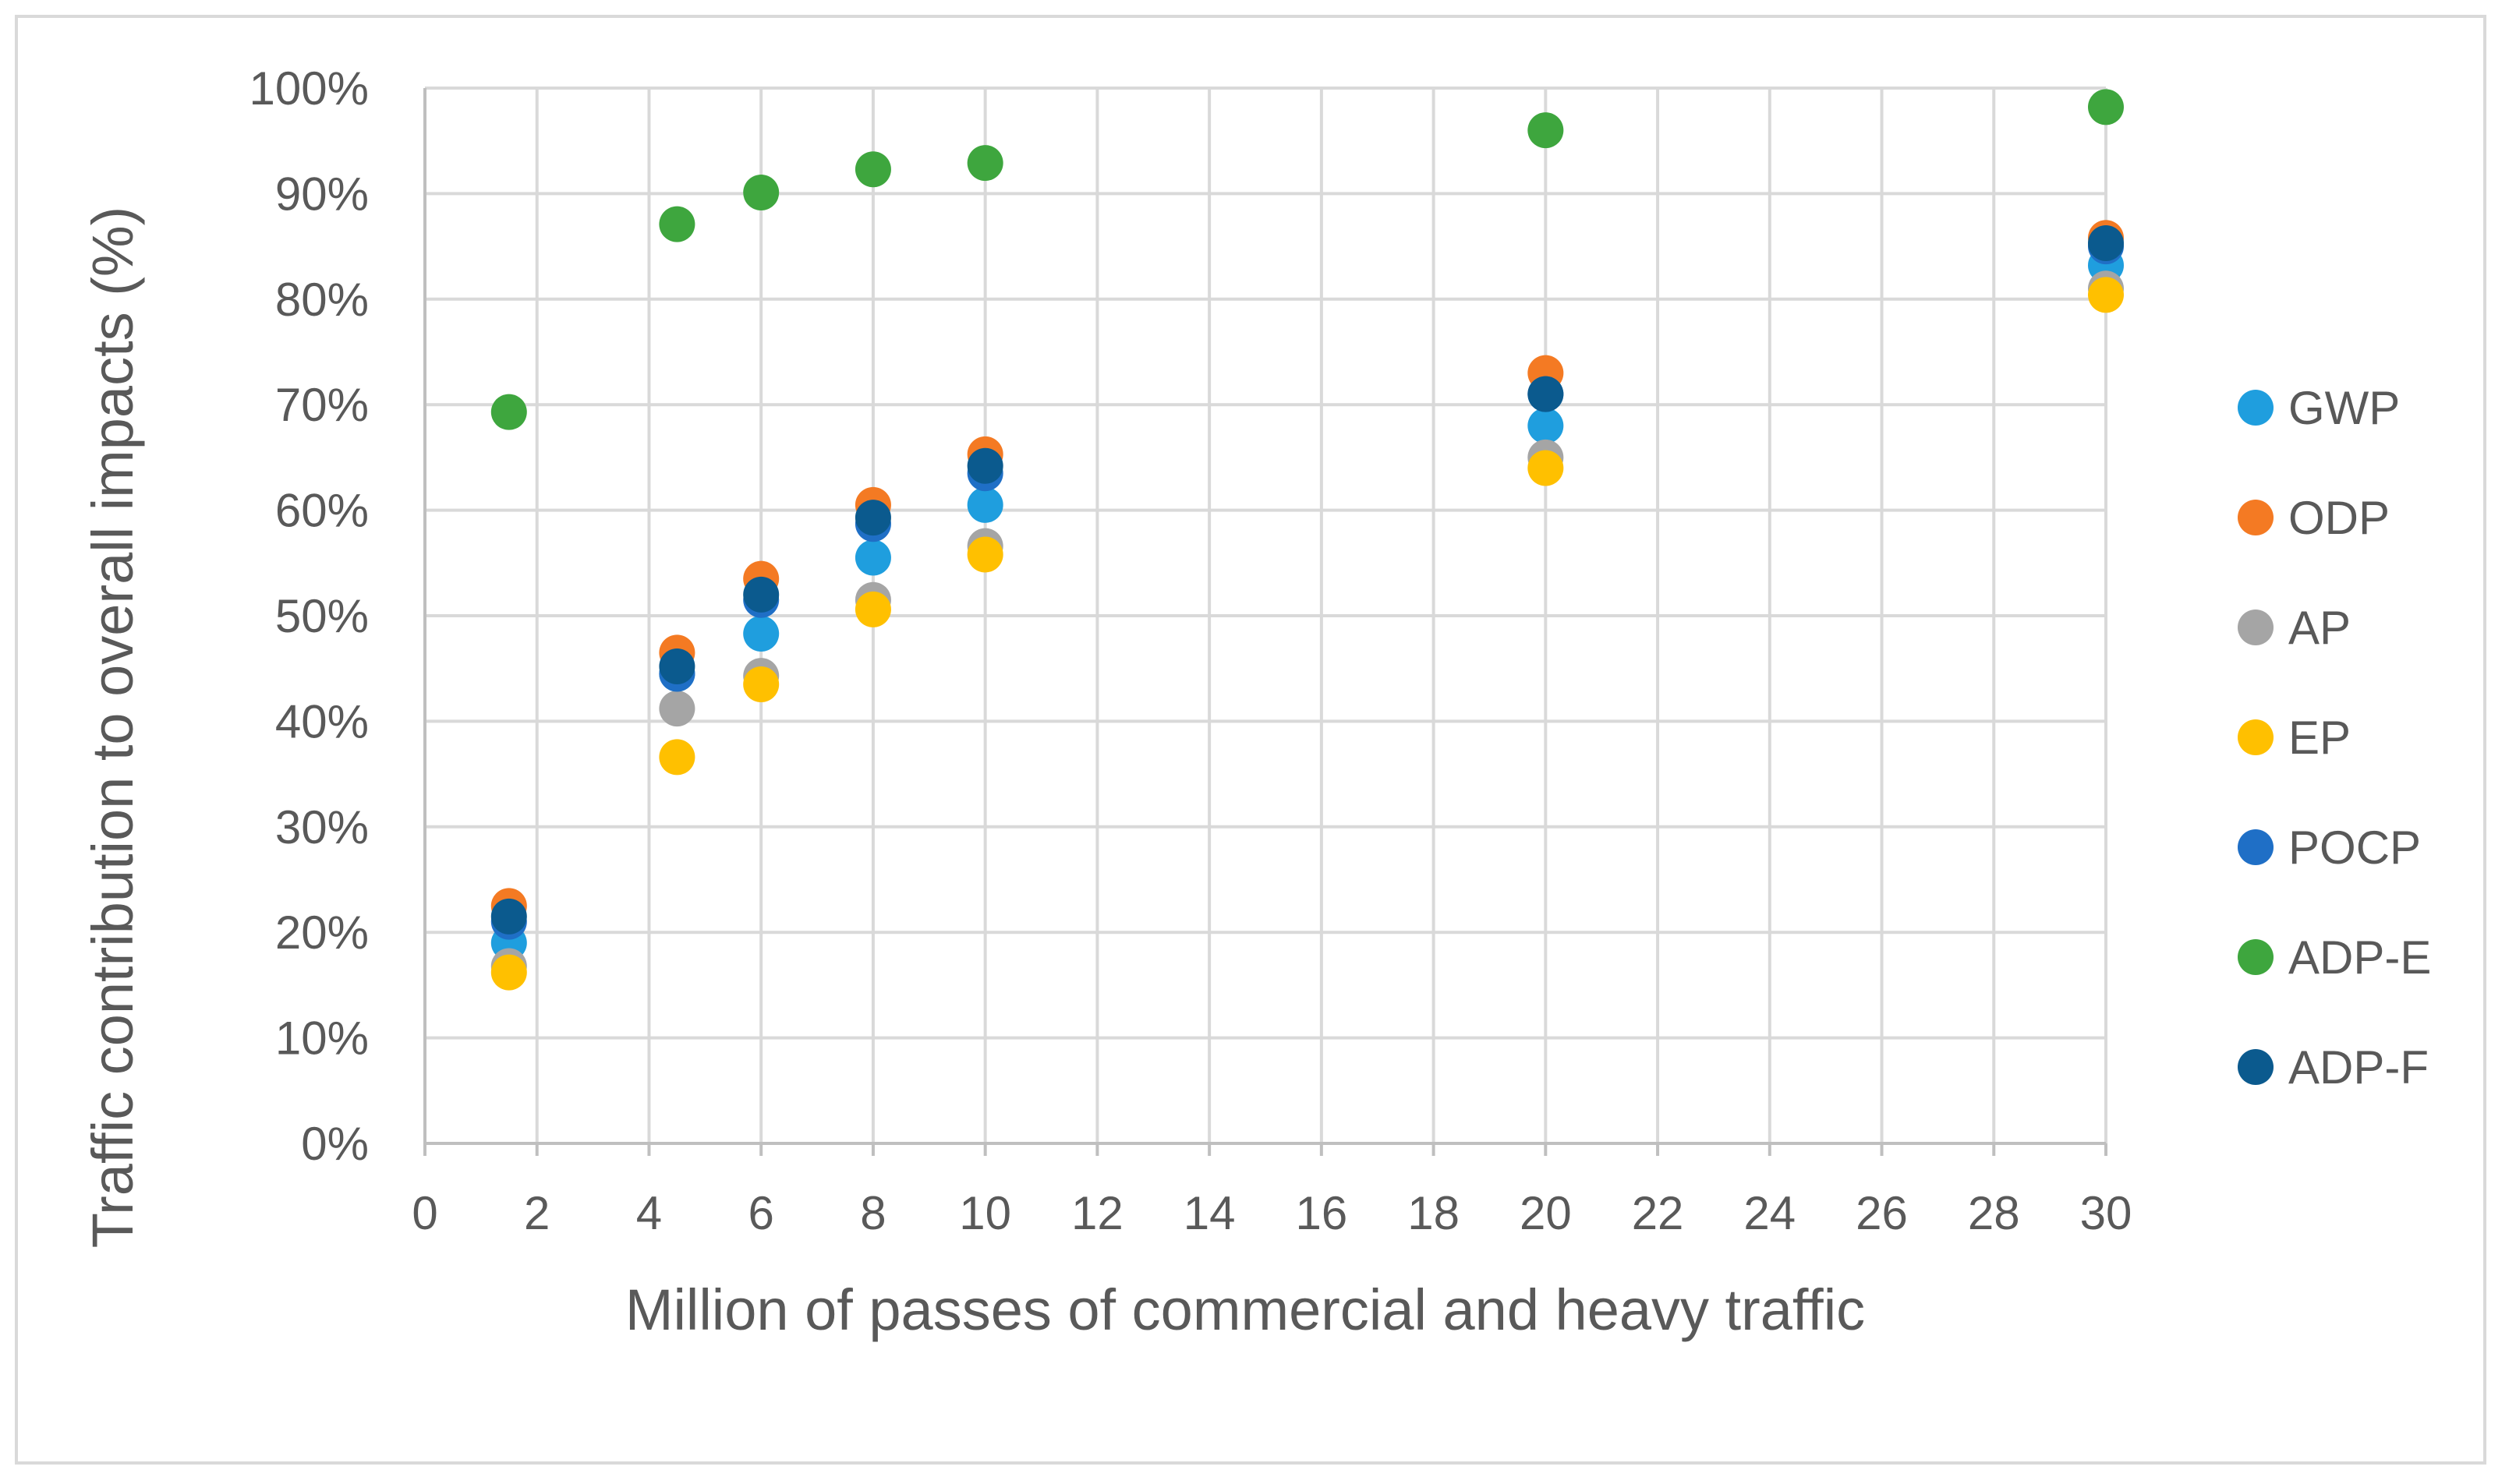 The image size is (2516, 1484). What do you see at coordinates (1307, 259) in the screenshot?
I see `series-adp-e` at bounding box center [1307, 259].